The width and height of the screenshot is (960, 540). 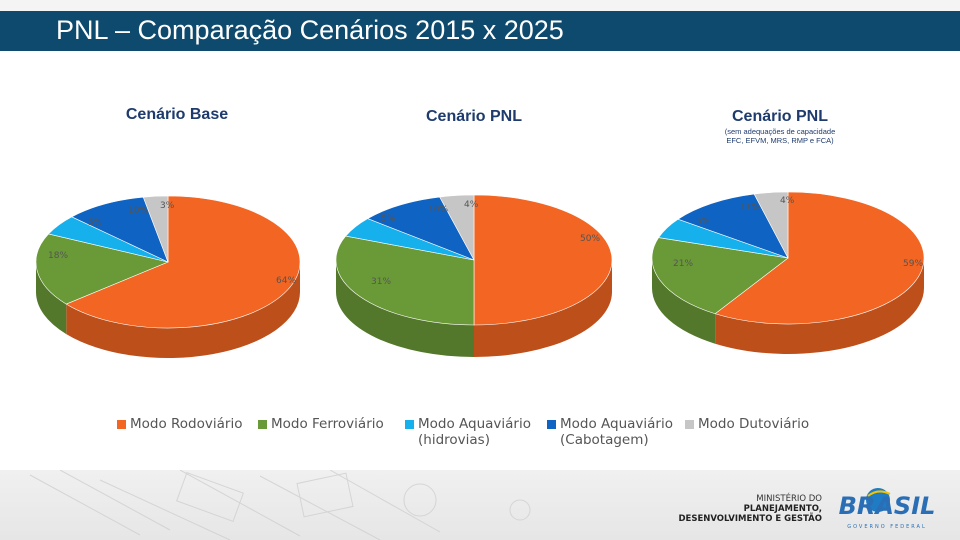 I want to click on legend-item-dutoviario: Modo Dutoviário, so click(x=747, y=424).